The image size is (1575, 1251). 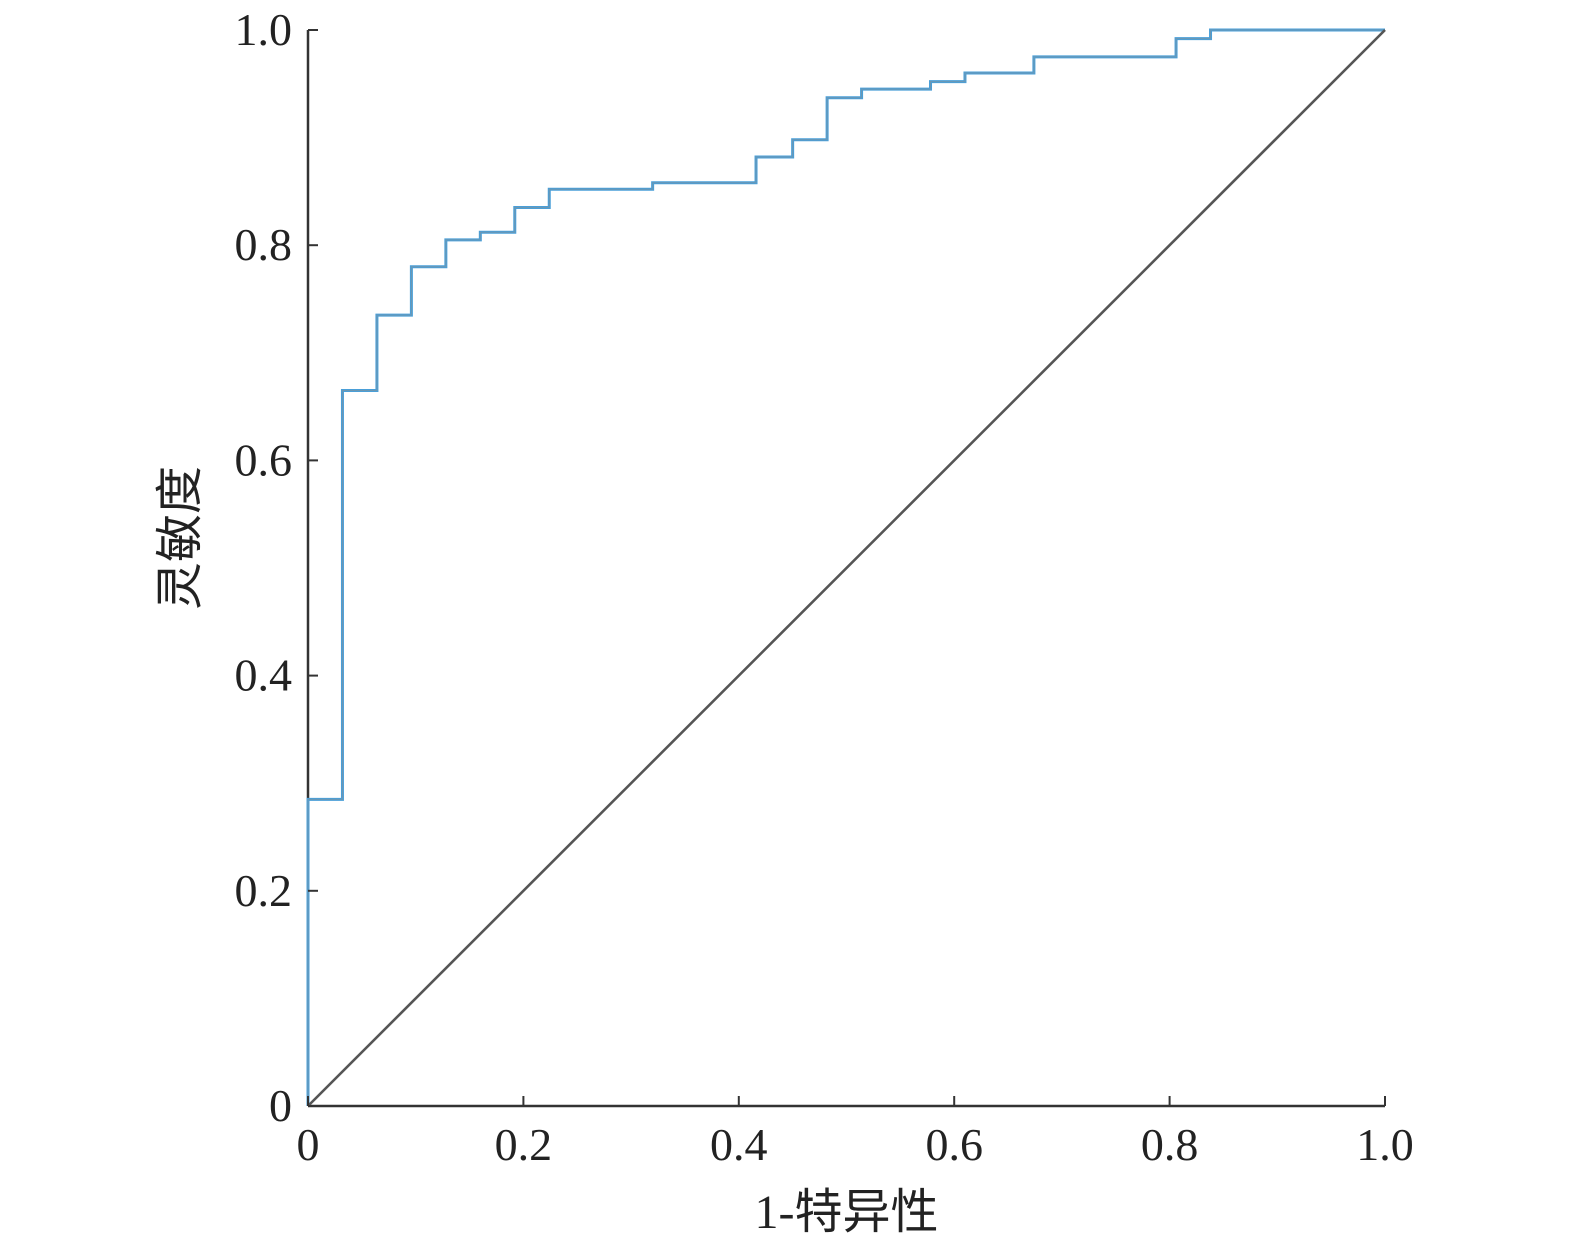 I want to click on y-tick-label: 0, so click(x=280, y=1105).